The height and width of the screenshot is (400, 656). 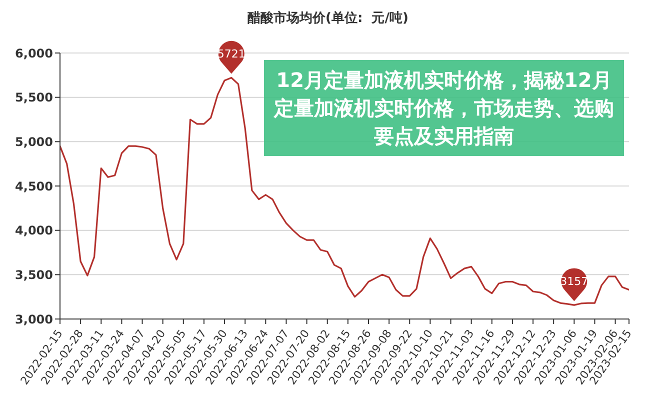 What do you see at coordinates (34, 97) in the screenshot?
I see `y-tick-label: 5,500` at bounding box center [34, 97].